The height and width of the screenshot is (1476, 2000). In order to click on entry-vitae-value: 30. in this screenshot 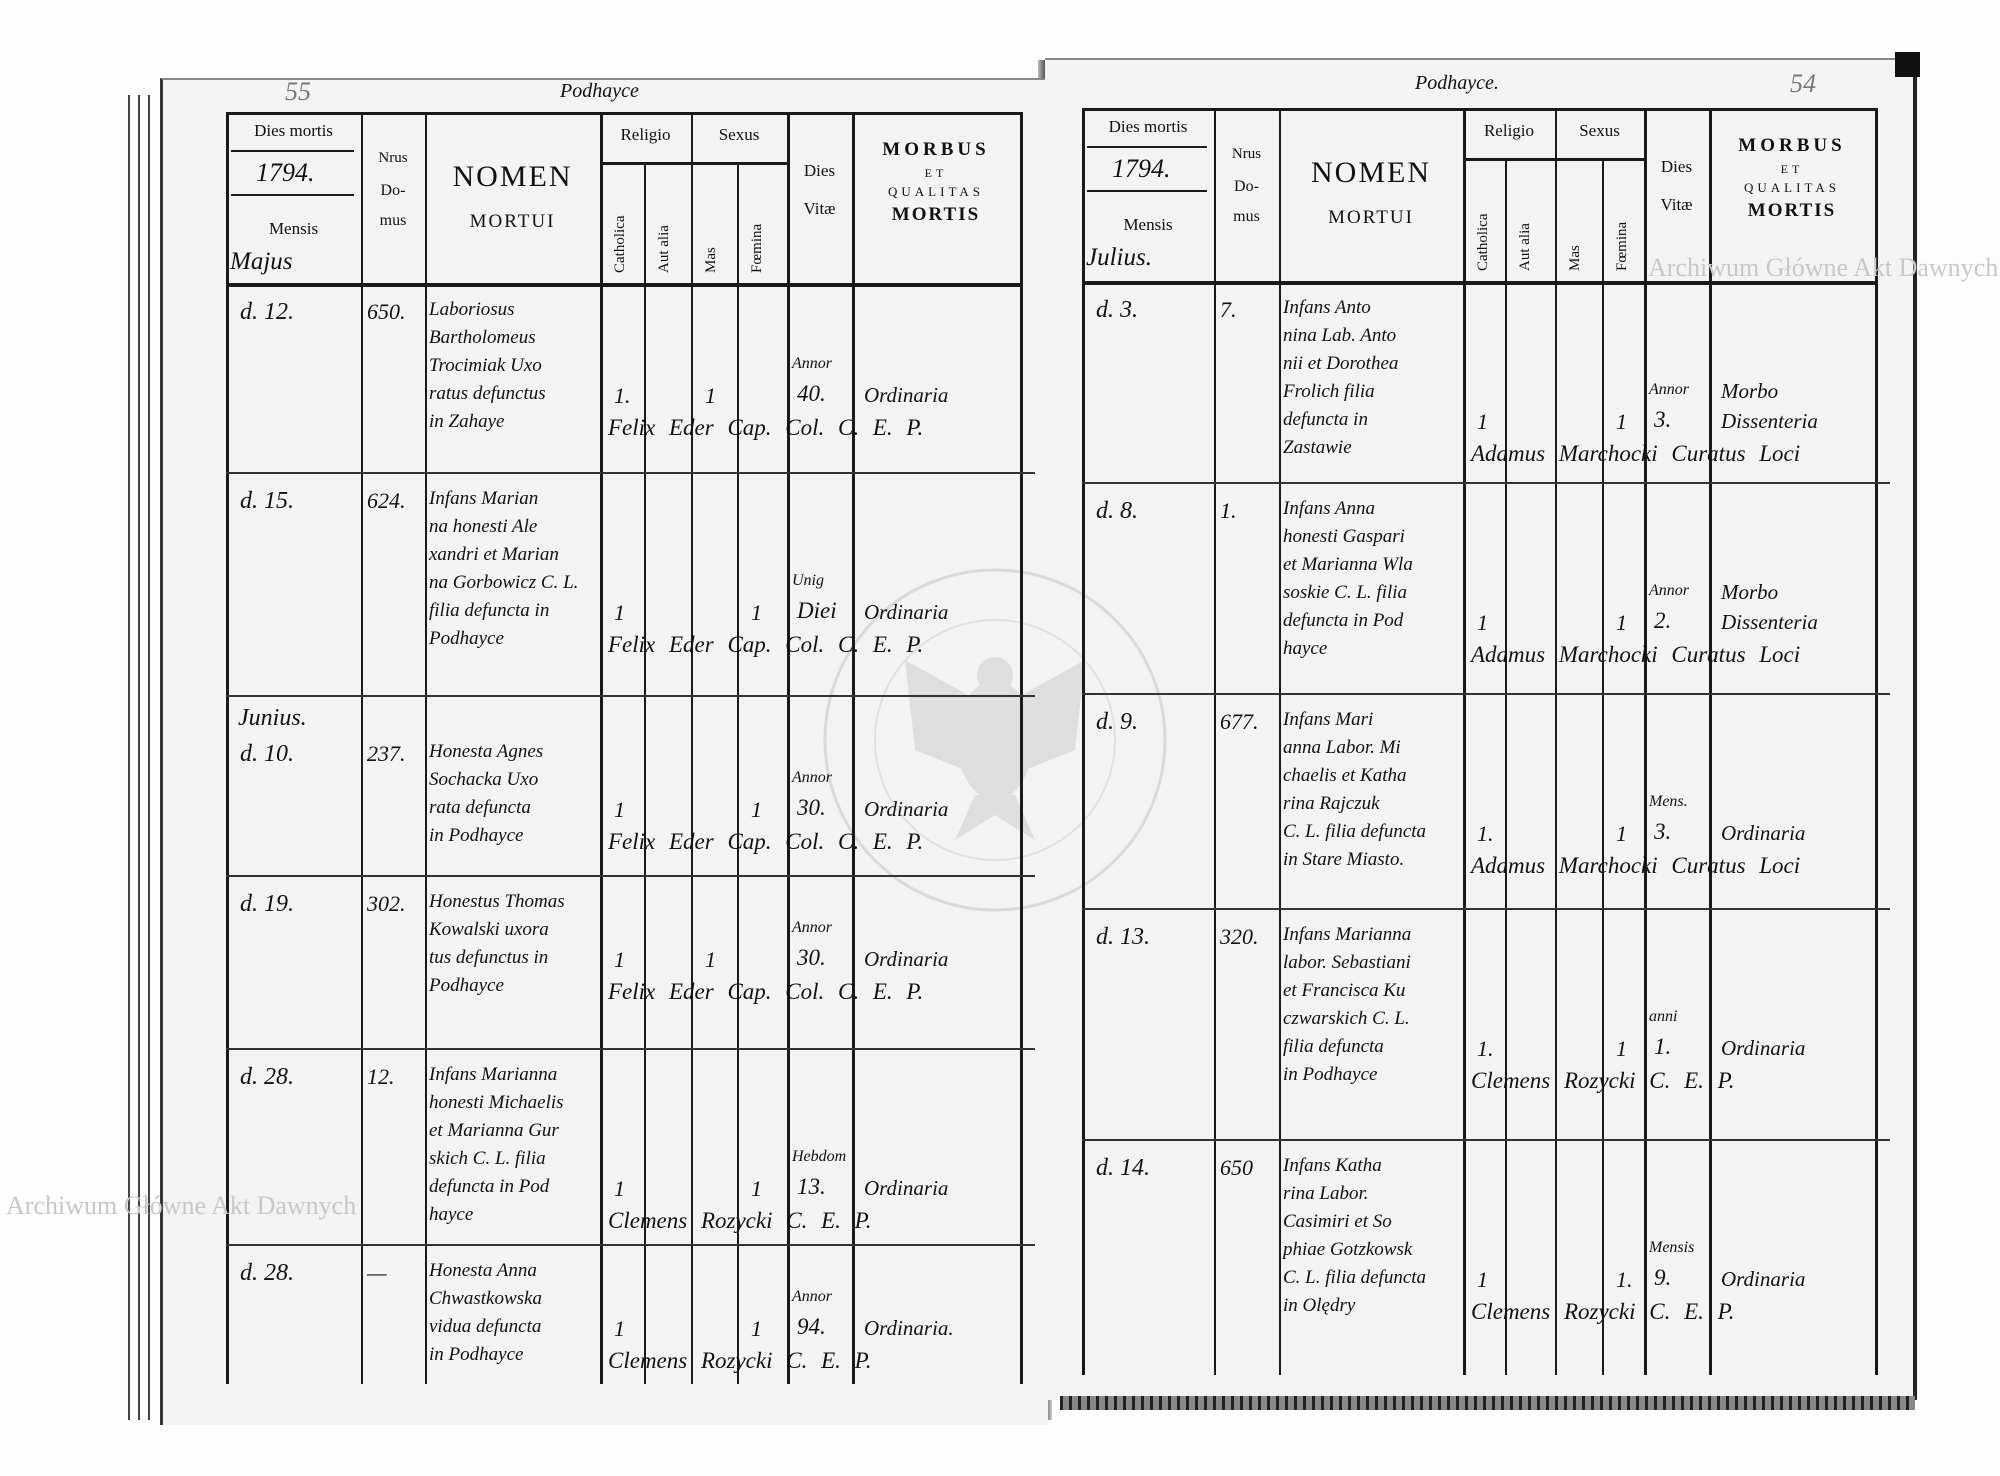, I will do `click(811, 807)`.